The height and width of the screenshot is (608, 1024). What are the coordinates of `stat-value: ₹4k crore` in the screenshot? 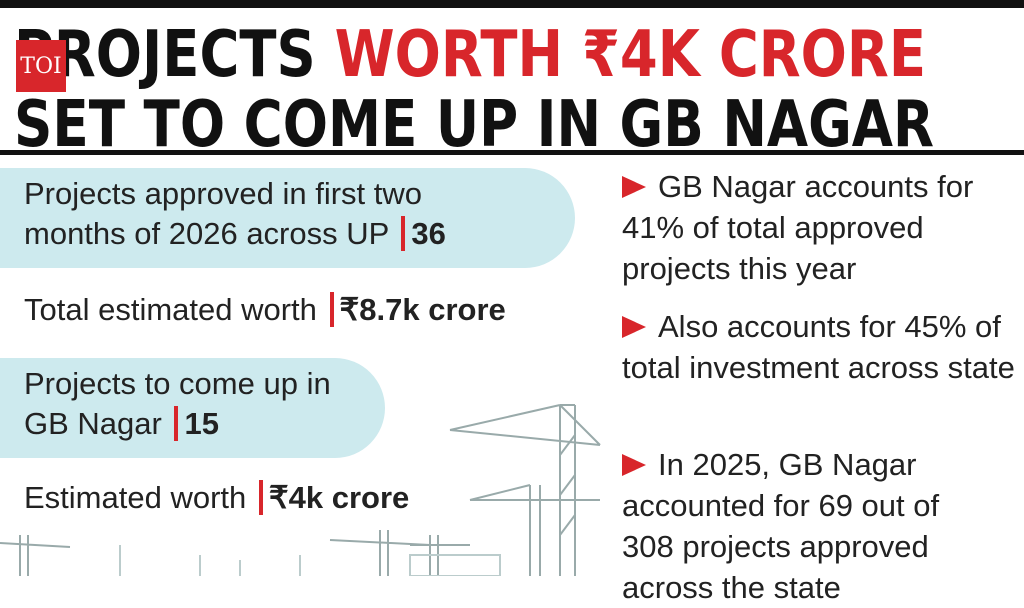 It's located at (334, 497).